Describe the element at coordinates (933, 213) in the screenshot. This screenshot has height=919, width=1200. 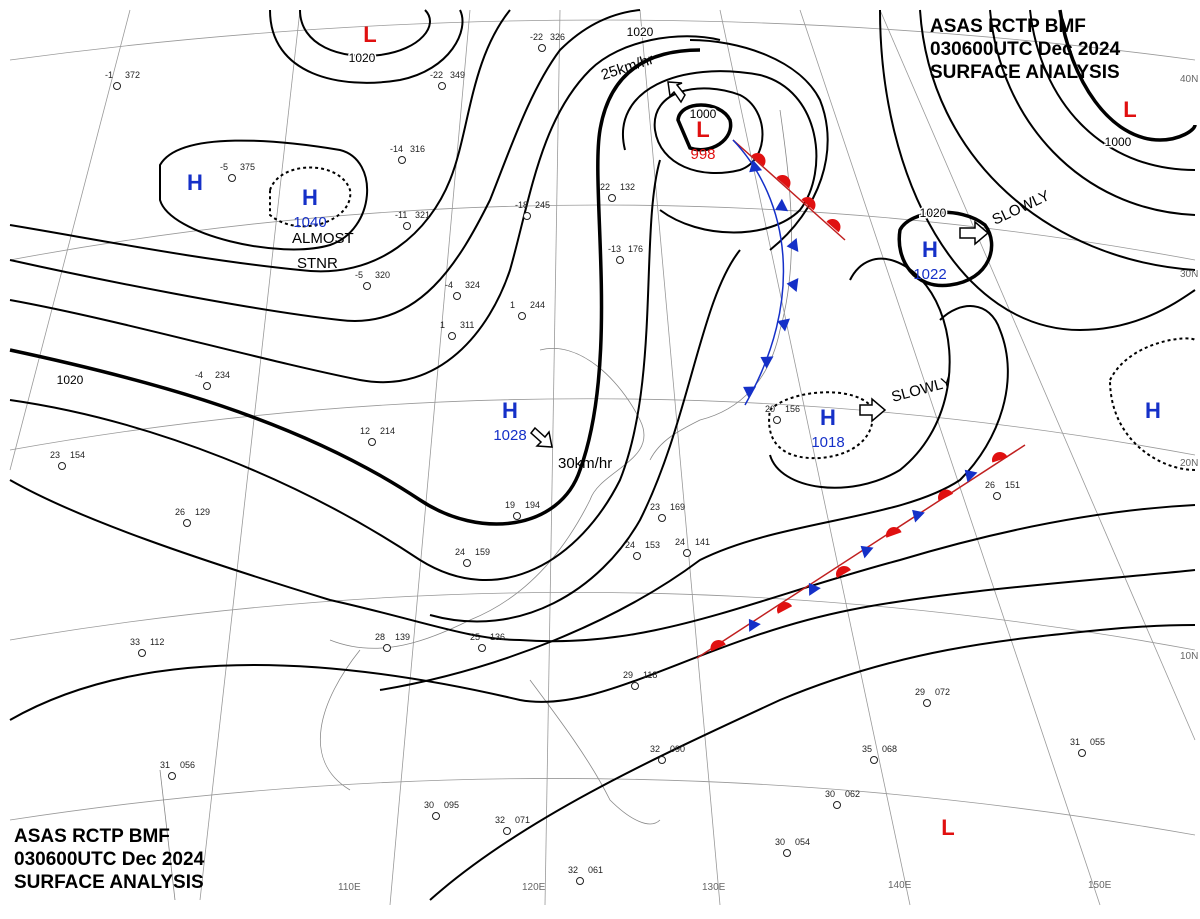
I see `isobar-label: 1020` at that location.